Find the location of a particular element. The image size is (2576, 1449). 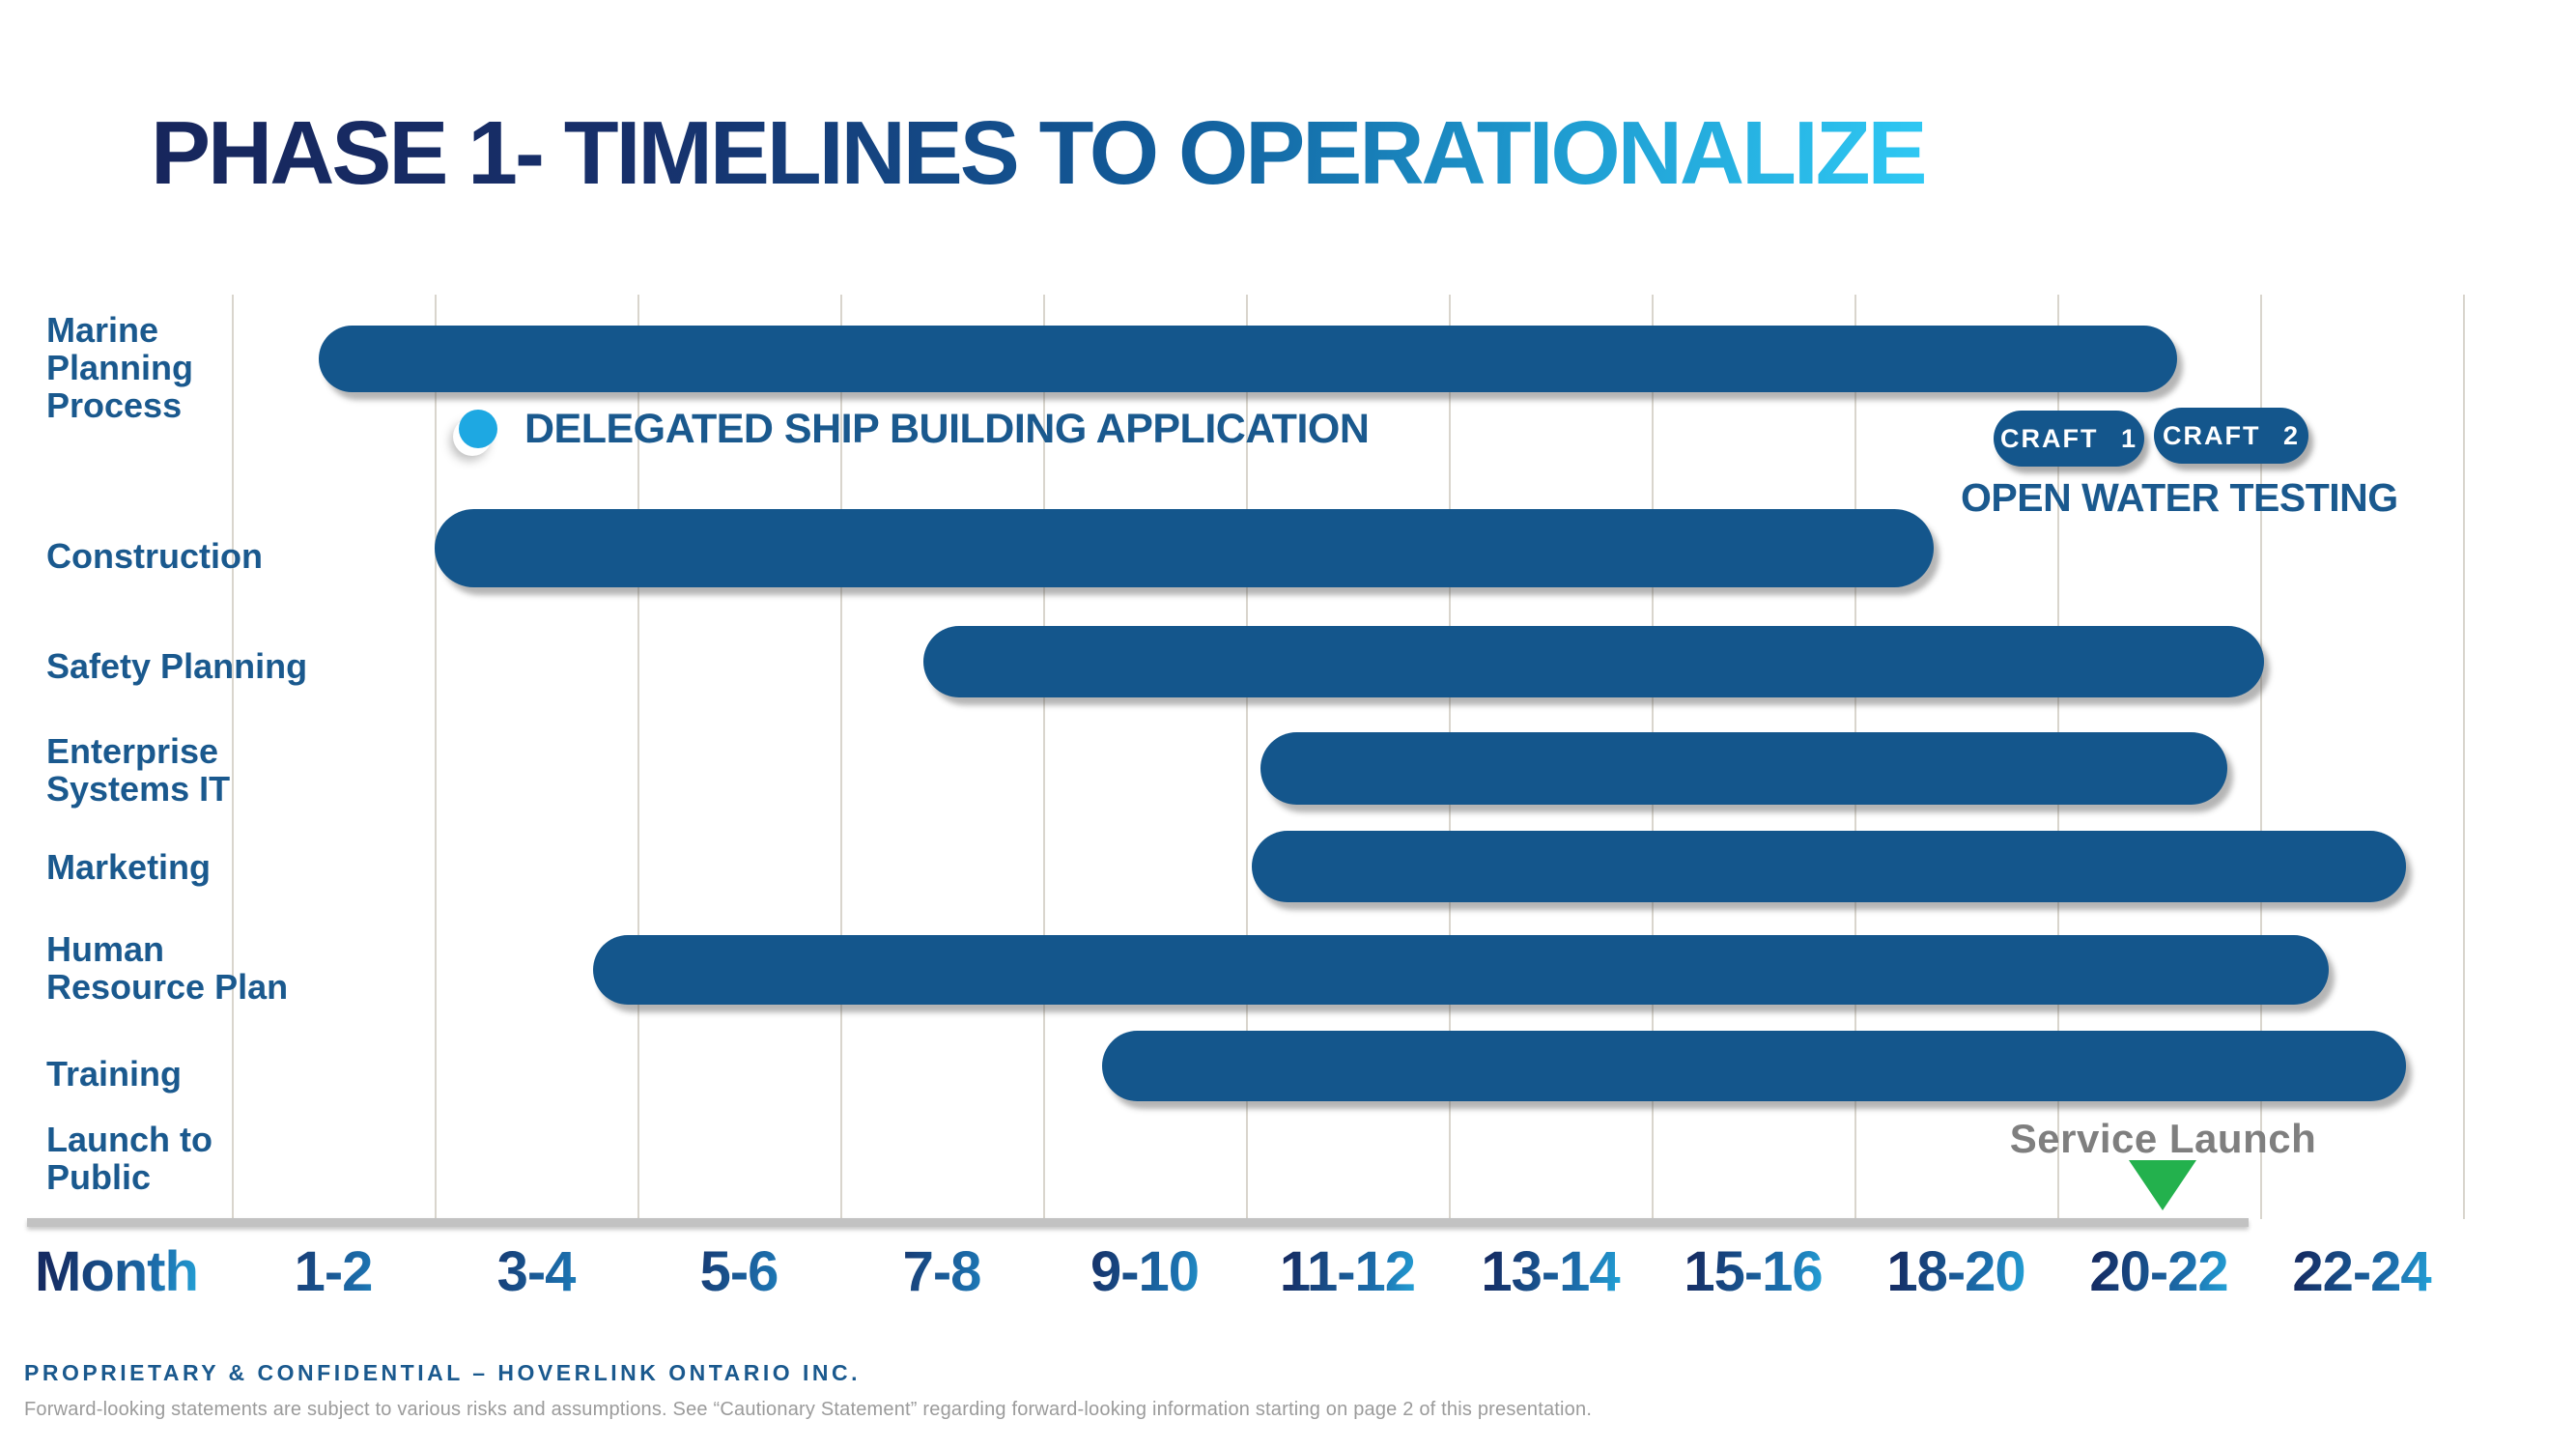

delegated-label: DELEGATED SHIP BUILDING APPLICATION is located at coordinates (947, 429).